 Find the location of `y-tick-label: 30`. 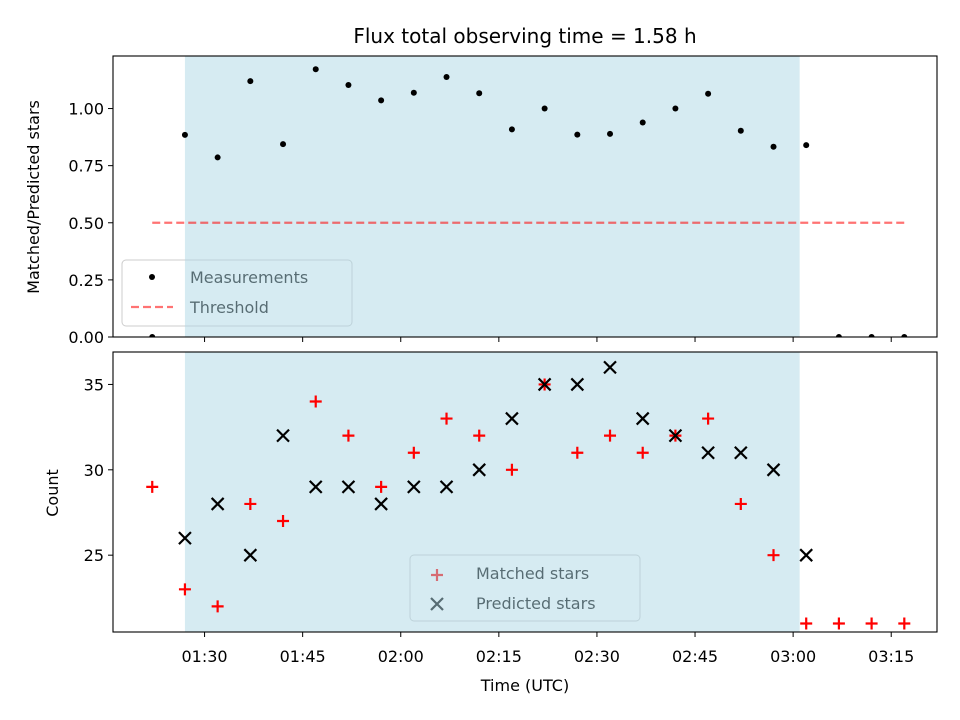

y-tick-label: 30 is located at coordinates (94, 470).